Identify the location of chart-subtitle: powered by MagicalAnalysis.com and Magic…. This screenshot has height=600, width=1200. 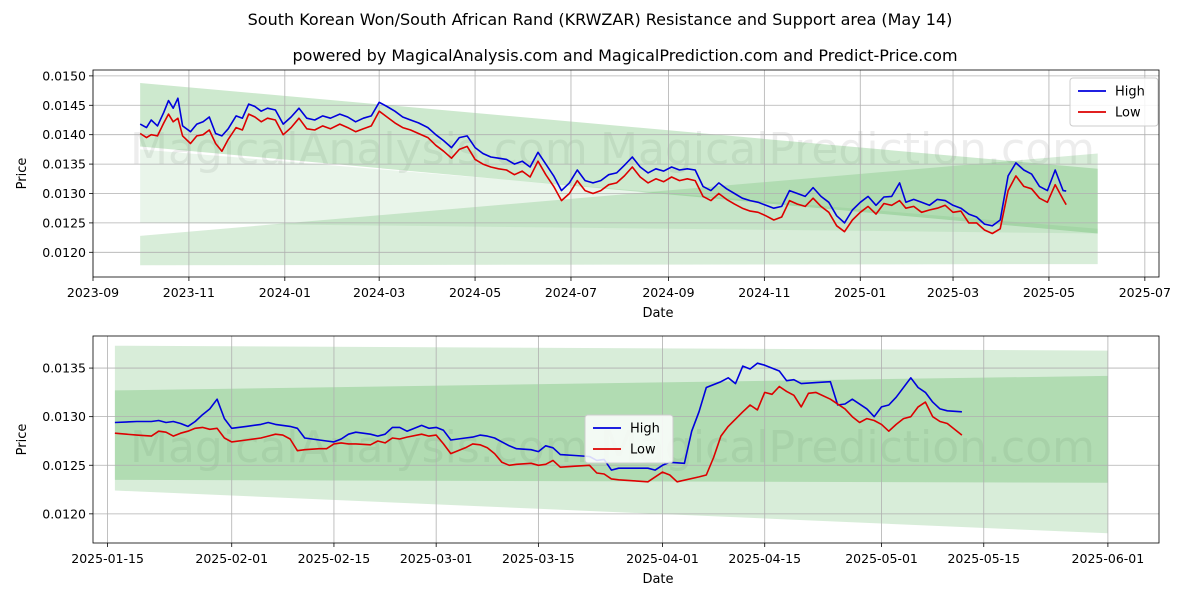
(624, 55).